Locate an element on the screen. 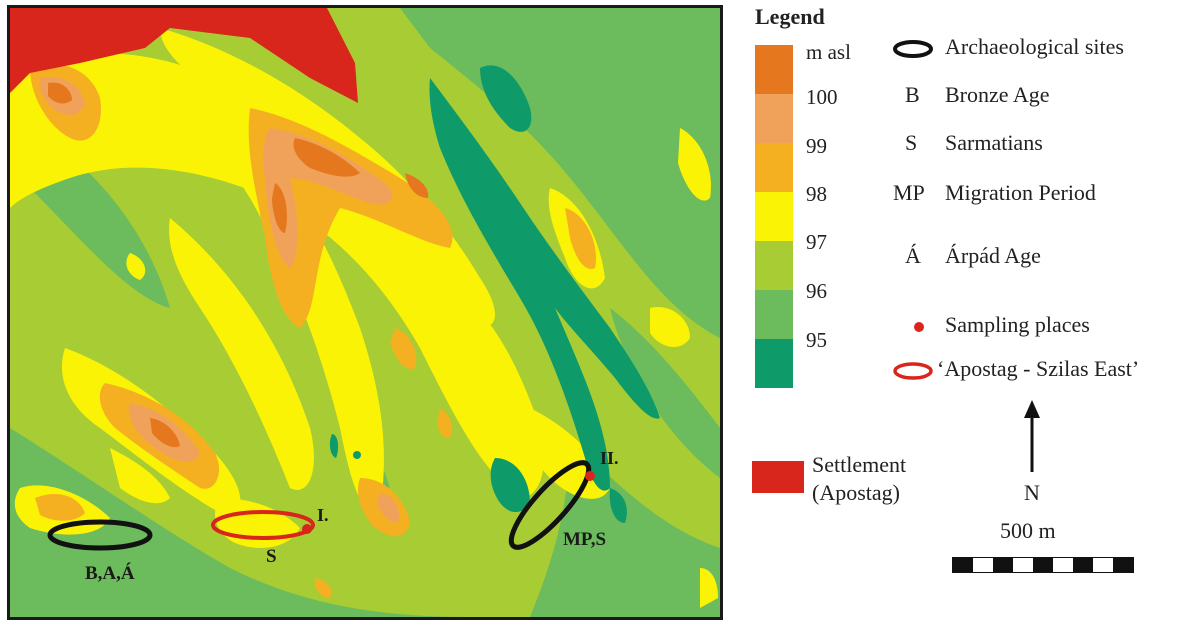 The width and height of the screenshot is (1202, 626). site-label-study: S is located at coordinates (271, 556).